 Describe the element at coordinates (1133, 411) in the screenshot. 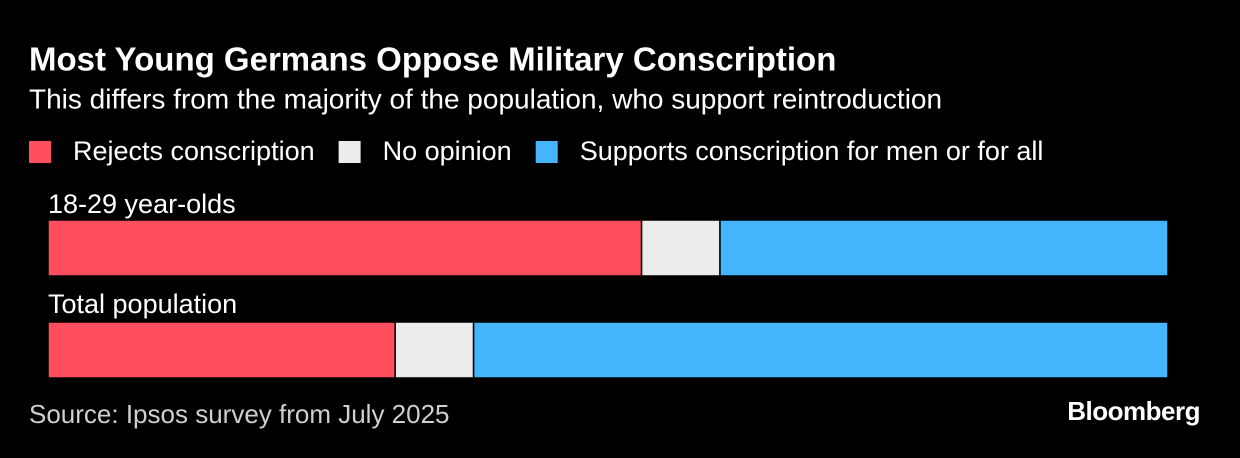

I see `brand-logo: Bloomberg` at that location.